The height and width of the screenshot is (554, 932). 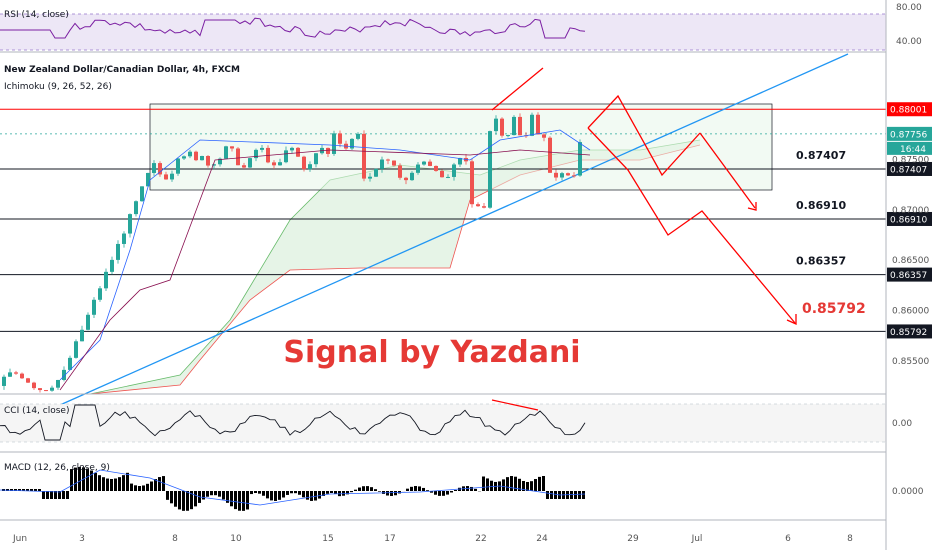 I want to click on watermark-signal: Signal by Yazdani, so click(x=431, y=352).